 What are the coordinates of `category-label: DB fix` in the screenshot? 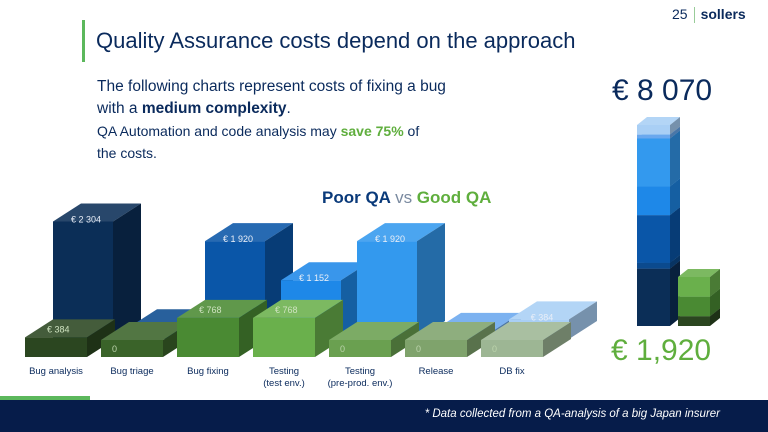 It's located at (512, 371).